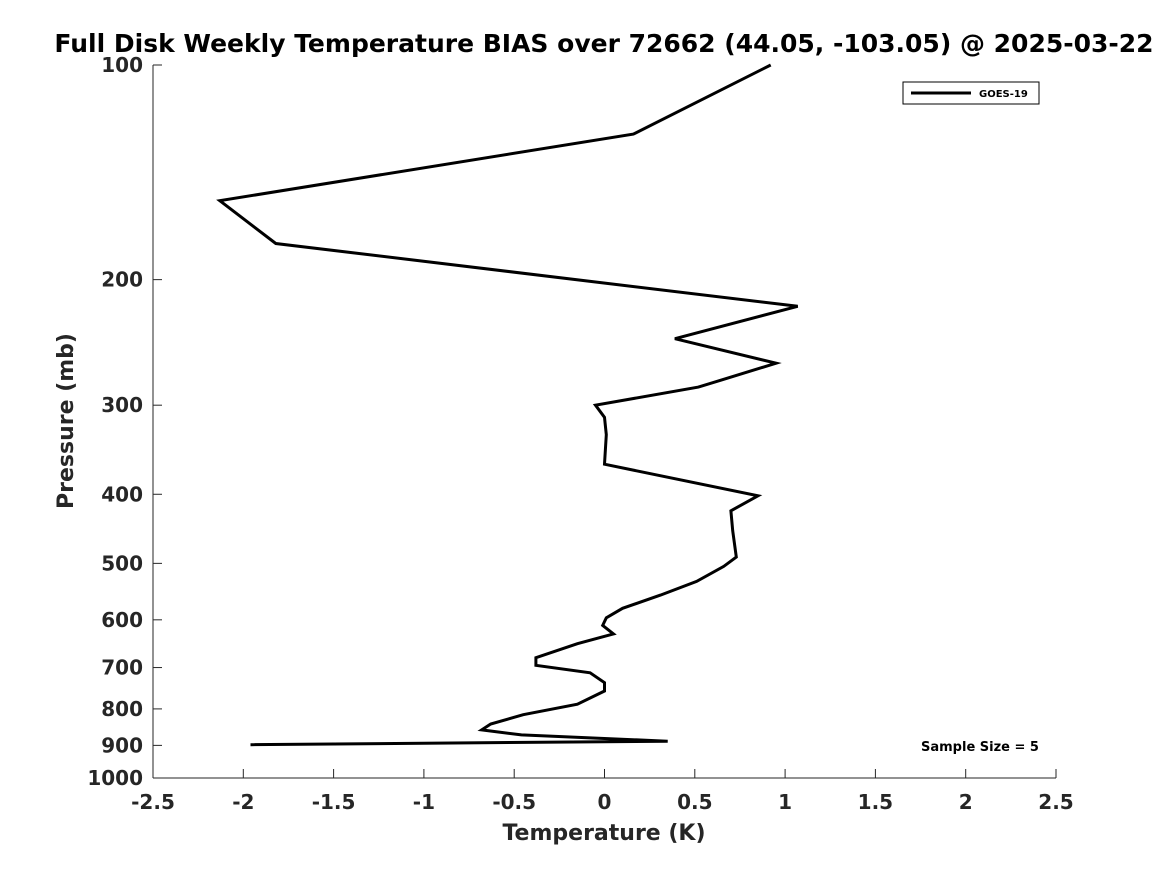  I want to click on x-tick-label: 0, so click(605, 802).